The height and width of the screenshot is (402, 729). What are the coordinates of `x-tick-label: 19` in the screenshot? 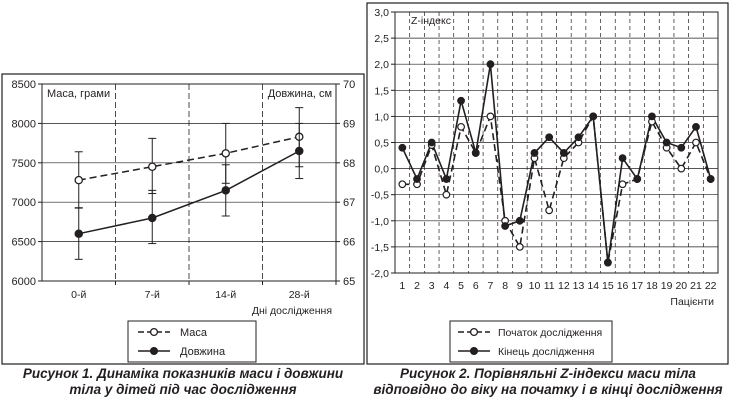 It's located at (667, 286).